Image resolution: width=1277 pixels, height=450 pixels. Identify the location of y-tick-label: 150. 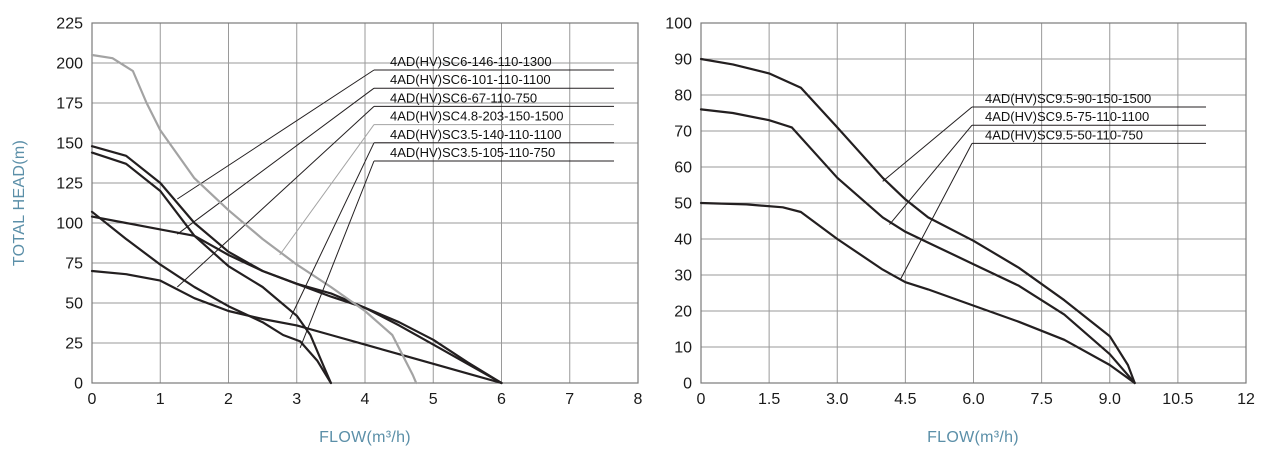
(69, 144).